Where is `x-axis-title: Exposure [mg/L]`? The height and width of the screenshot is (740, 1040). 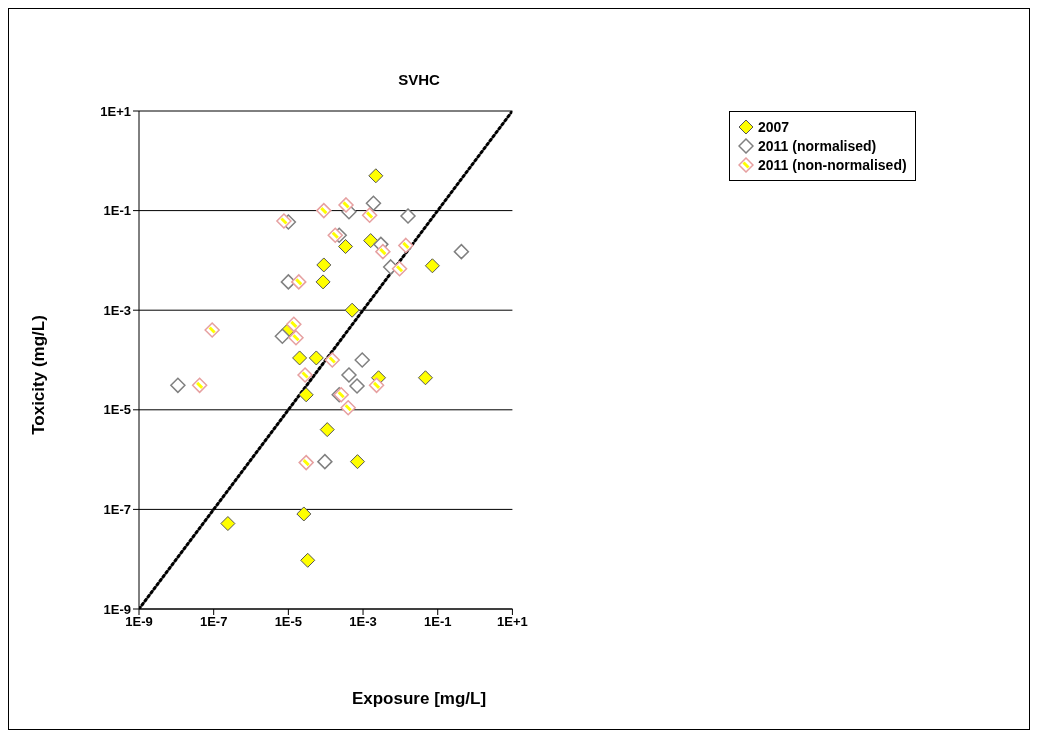 x-axis-title: Exposure [mg/L] is located at coordinates (419, 699).